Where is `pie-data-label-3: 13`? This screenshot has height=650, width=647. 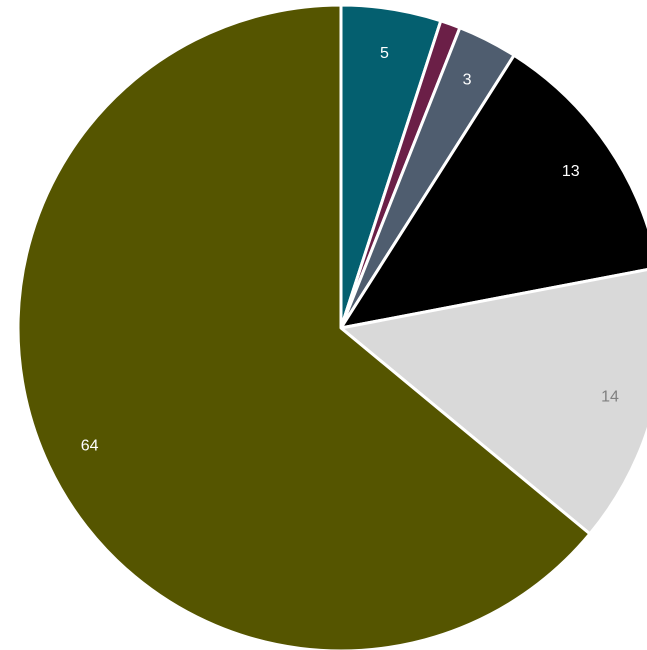
pie-data-label-3: 13 is located at coordinates (571, 171).